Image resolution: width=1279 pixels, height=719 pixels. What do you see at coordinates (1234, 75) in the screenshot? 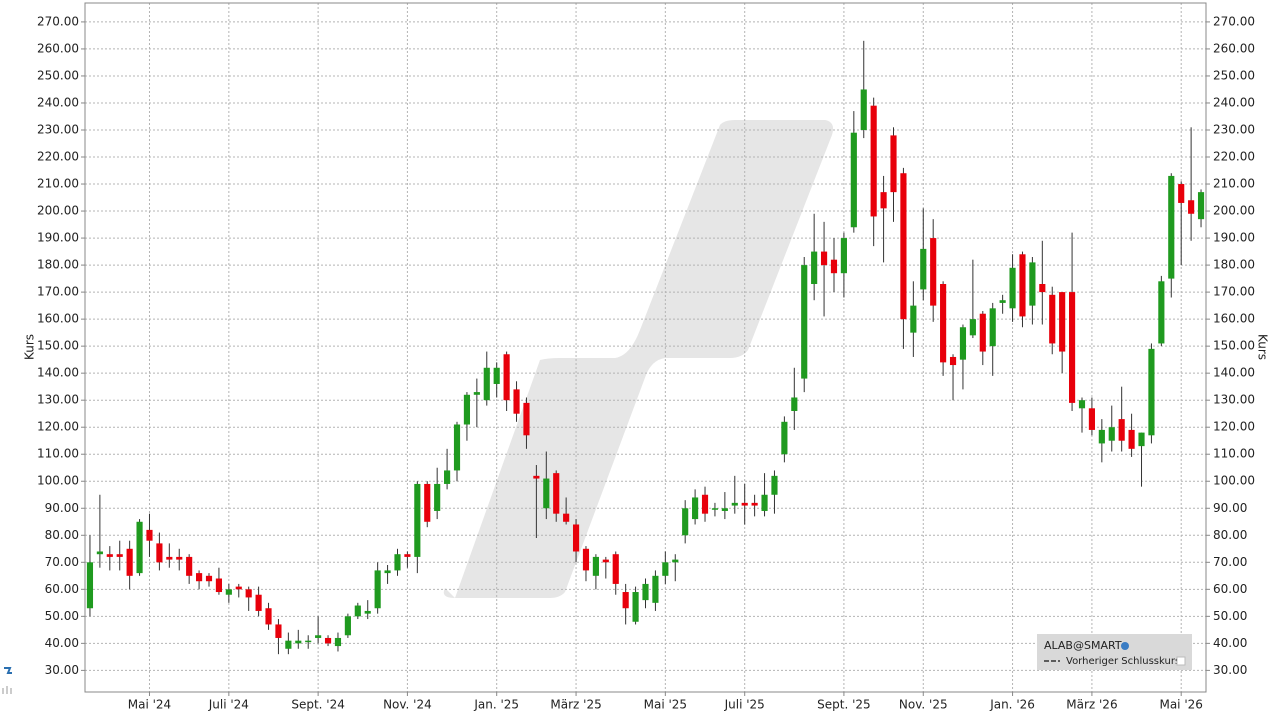
I see `y2-tick-label: 250.00` at bounding box center [1234, 75].